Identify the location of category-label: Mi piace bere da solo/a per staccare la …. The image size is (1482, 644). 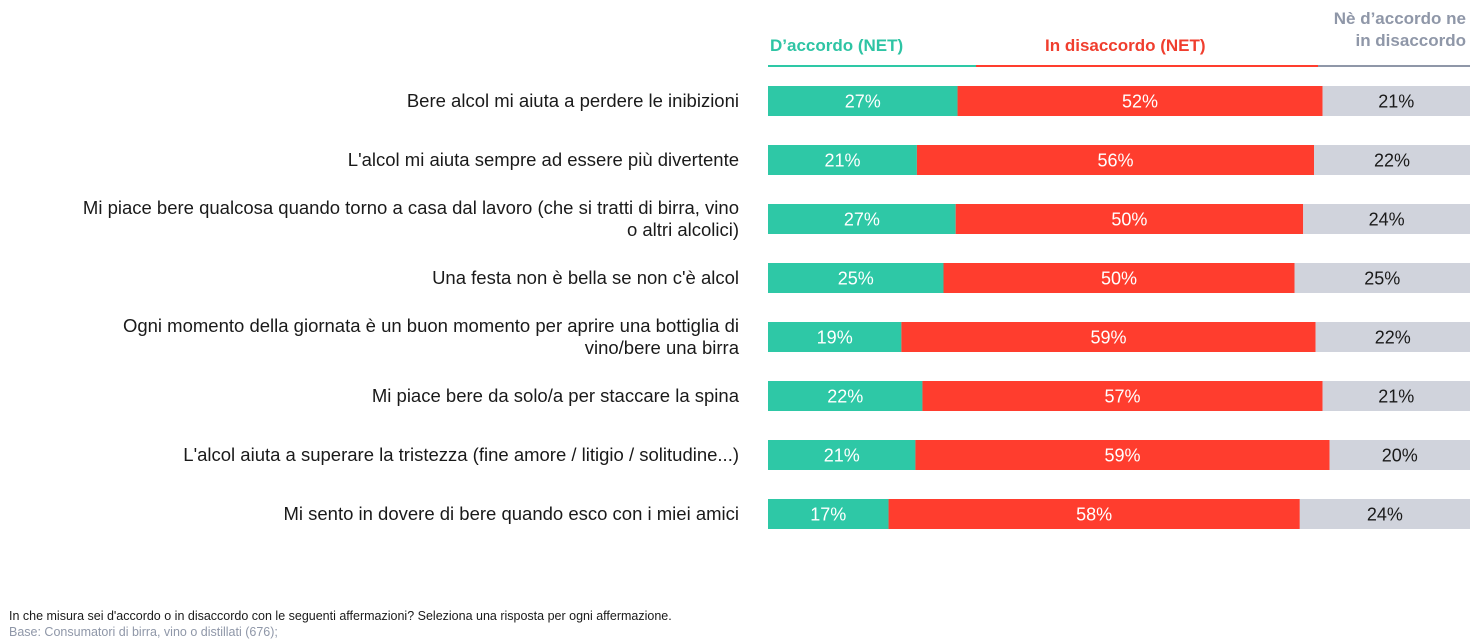
(556, 395).